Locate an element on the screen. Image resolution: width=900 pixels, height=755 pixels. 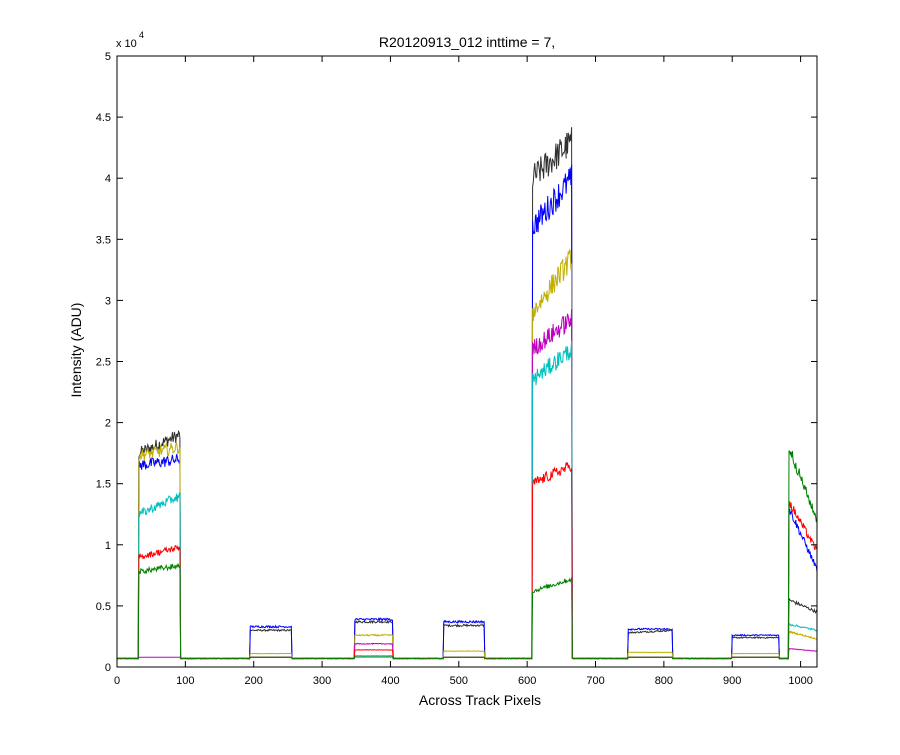
x-tick-label: 900 is located at coordinates (732, 681).